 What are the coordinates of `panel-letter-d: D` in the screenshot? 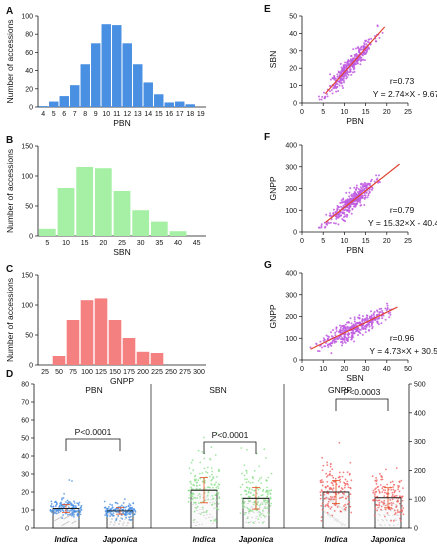 It's located at (9, 374).